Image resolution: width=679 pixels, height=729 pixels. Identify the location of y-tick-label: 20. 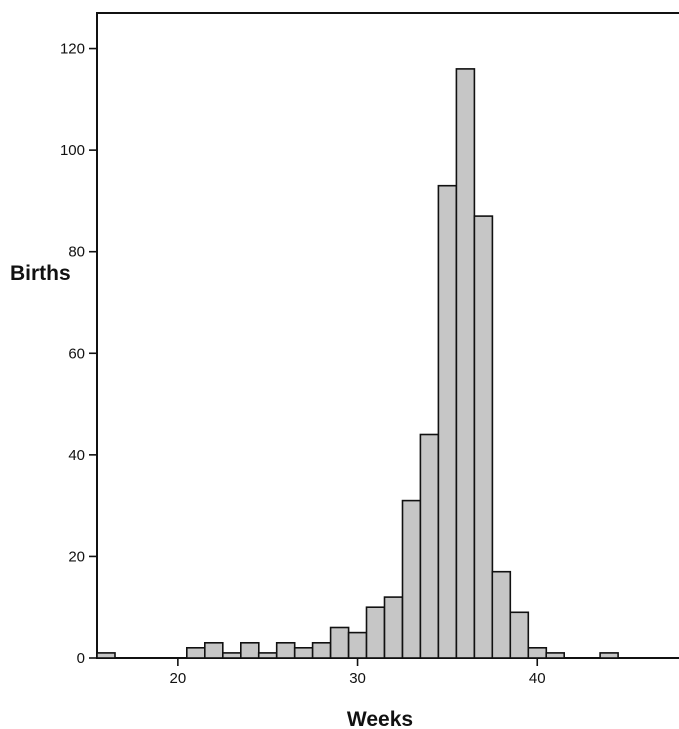
(76, 556).